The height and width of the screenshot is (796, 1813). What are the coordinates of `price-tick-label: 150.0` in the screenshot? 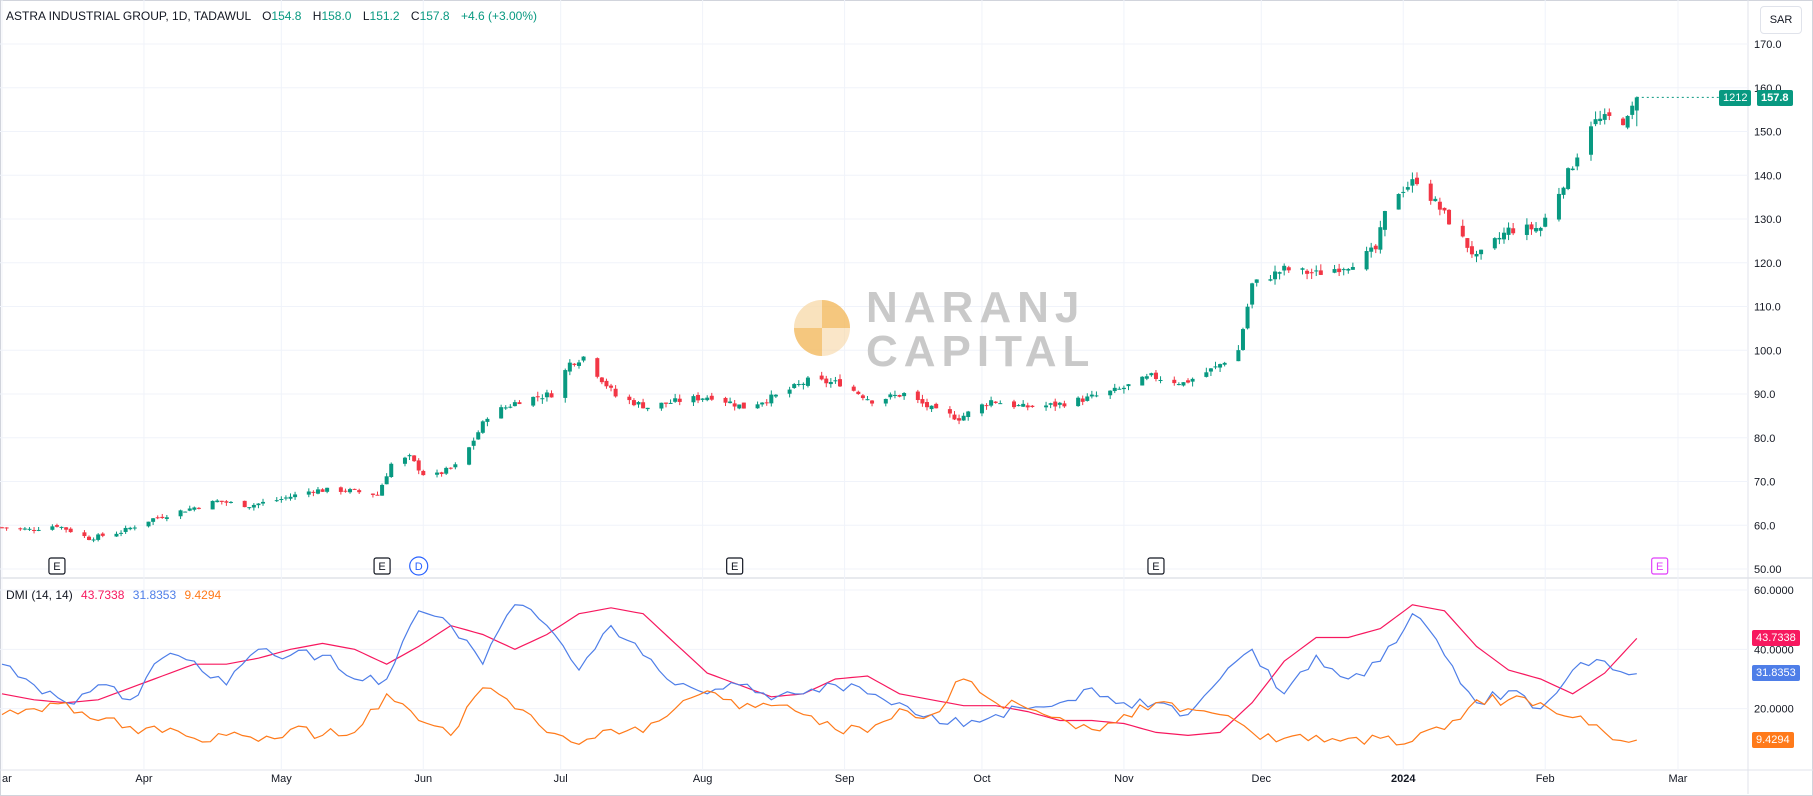 It's located at (1768, 133).